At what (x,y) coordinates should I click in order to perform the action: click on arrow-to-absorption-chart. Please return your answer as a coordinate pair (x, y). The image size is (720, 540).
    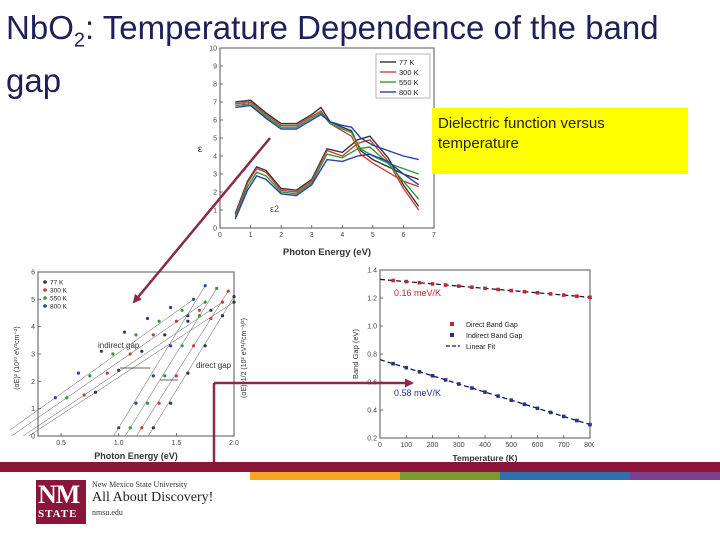
    Looking at the image, I should click on (201, 220).